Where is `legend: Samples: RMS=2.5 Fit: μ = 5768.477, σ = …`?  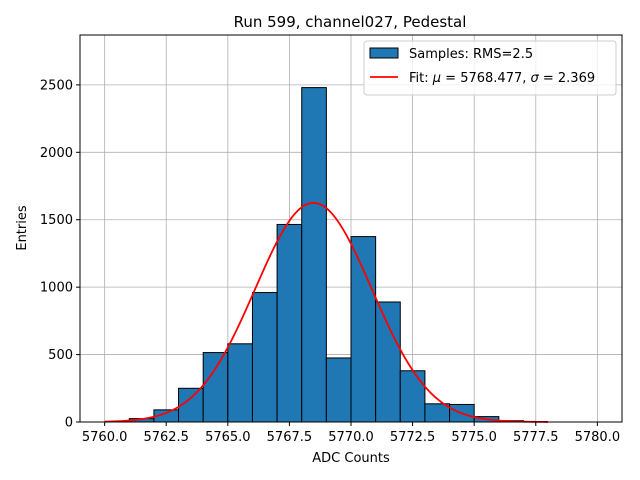 legend: Samples: RMS=2.5 Fit: μ = 5768.477, σ = … is located at coordinates (490, 68).